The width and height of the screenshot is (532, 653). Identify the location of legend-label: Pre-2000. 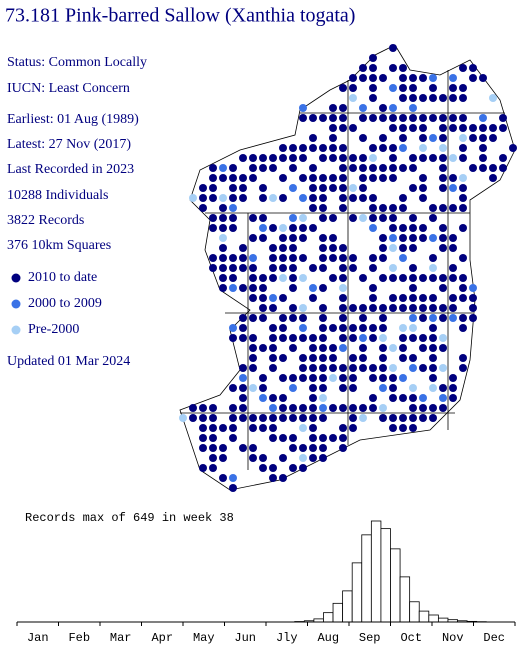
(53, 329).